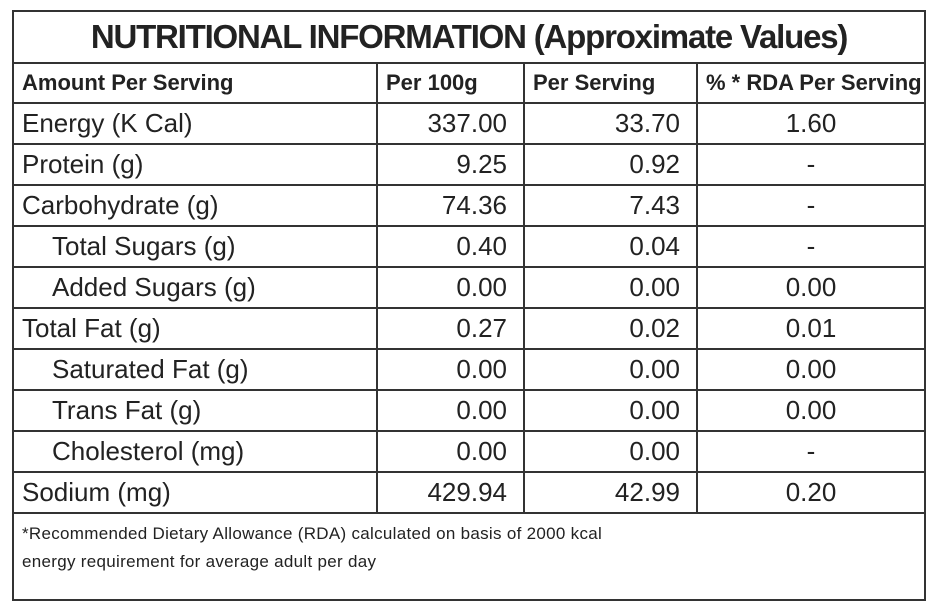 The height and width of the screenshot is (613, 940). I want to click on table-row: Cholesterol (mg) 0.00 0.00-, so click(469, 451).